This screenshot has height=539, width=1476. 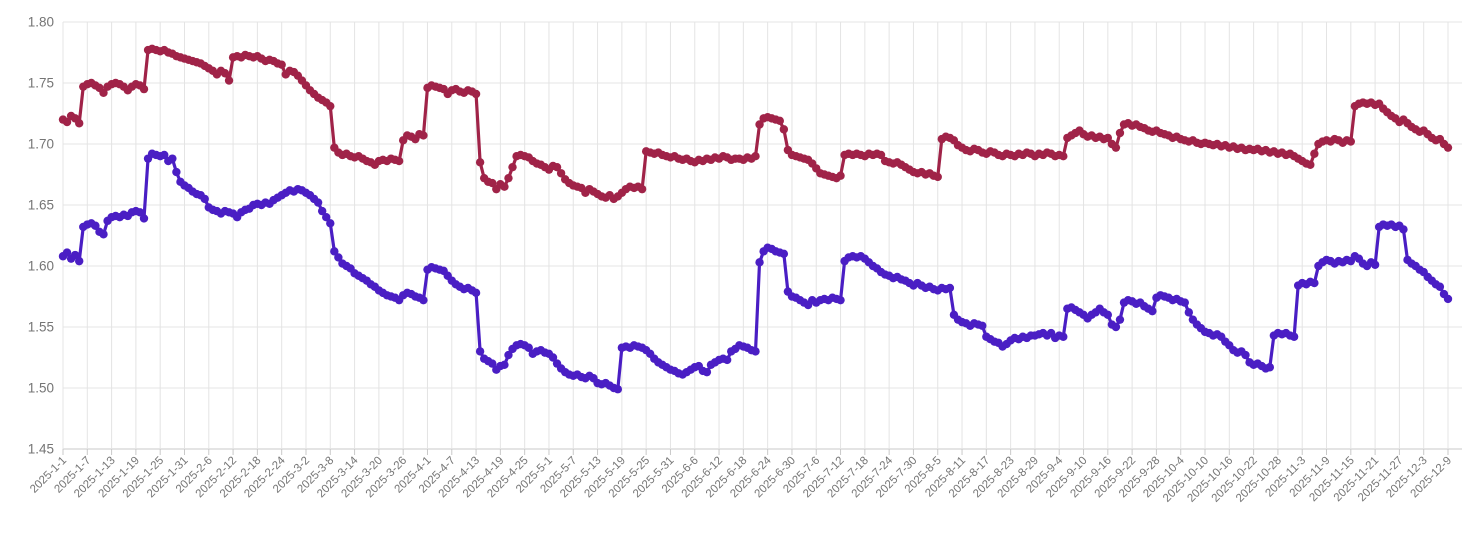 What do you see at coordinates (41, 144) in the screenshot?
I see `y-tick-label: 1.70` at bounding box center [41, 144].